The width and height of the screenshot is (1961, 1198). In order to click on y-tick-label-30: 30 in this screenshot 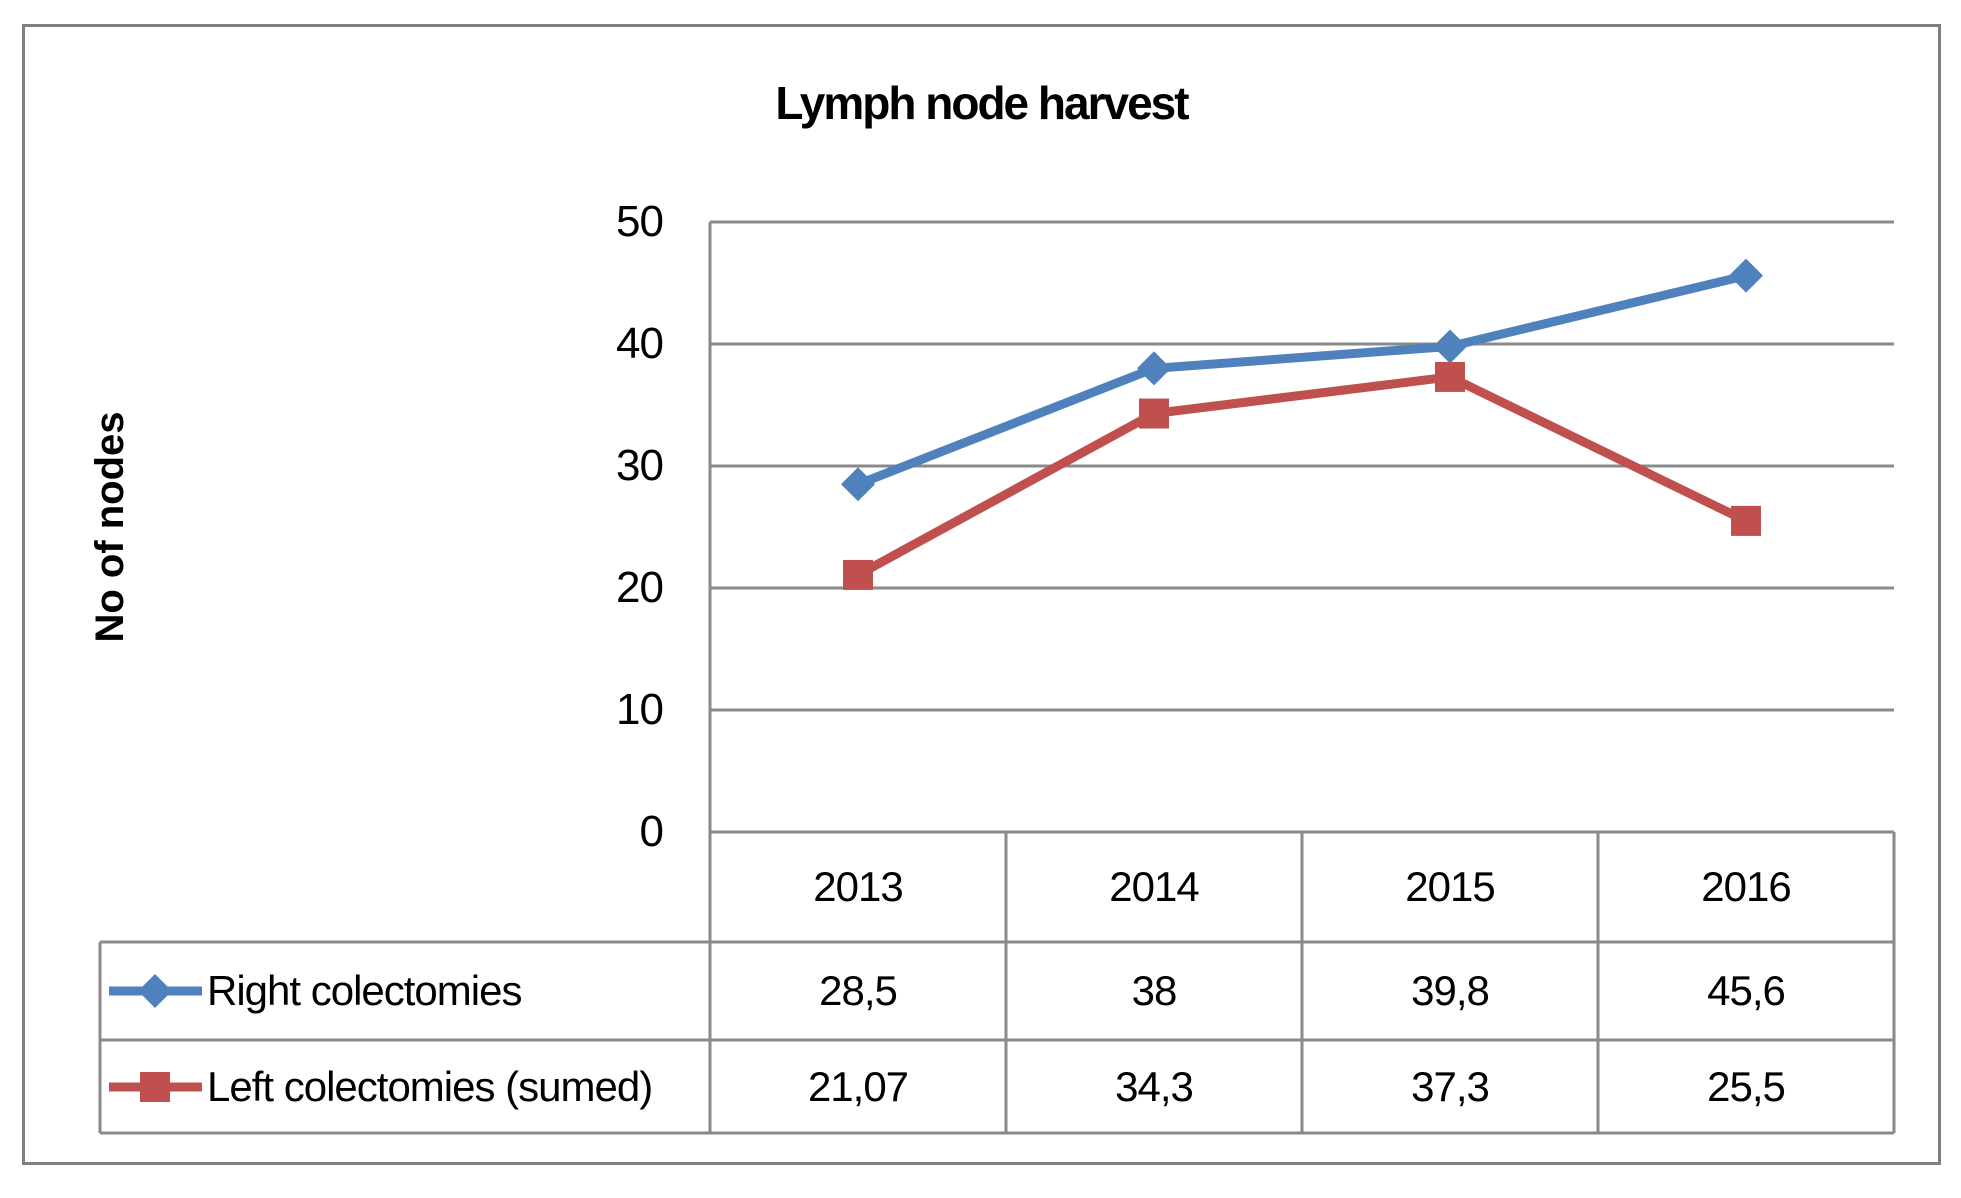, I will do `click(640, 465)`.